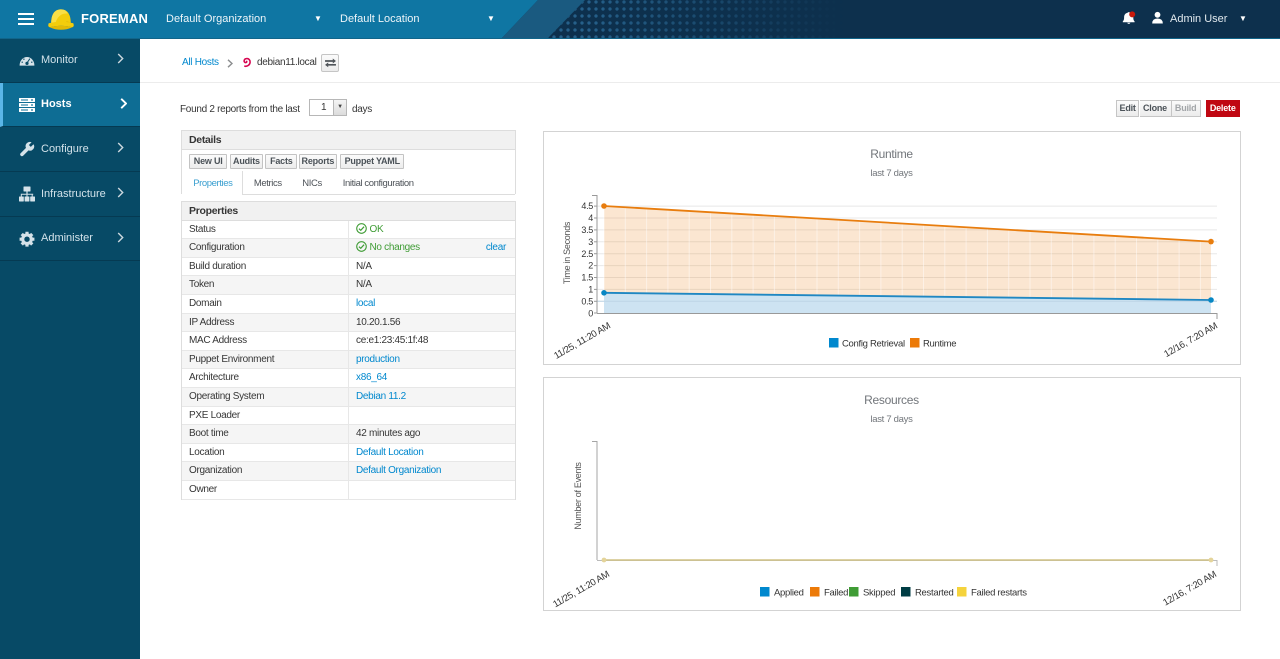  What do you see at coordinates (587, 230) in the screenshot?
I see `svg-text: 3.5` at bounding box center [587, 230].